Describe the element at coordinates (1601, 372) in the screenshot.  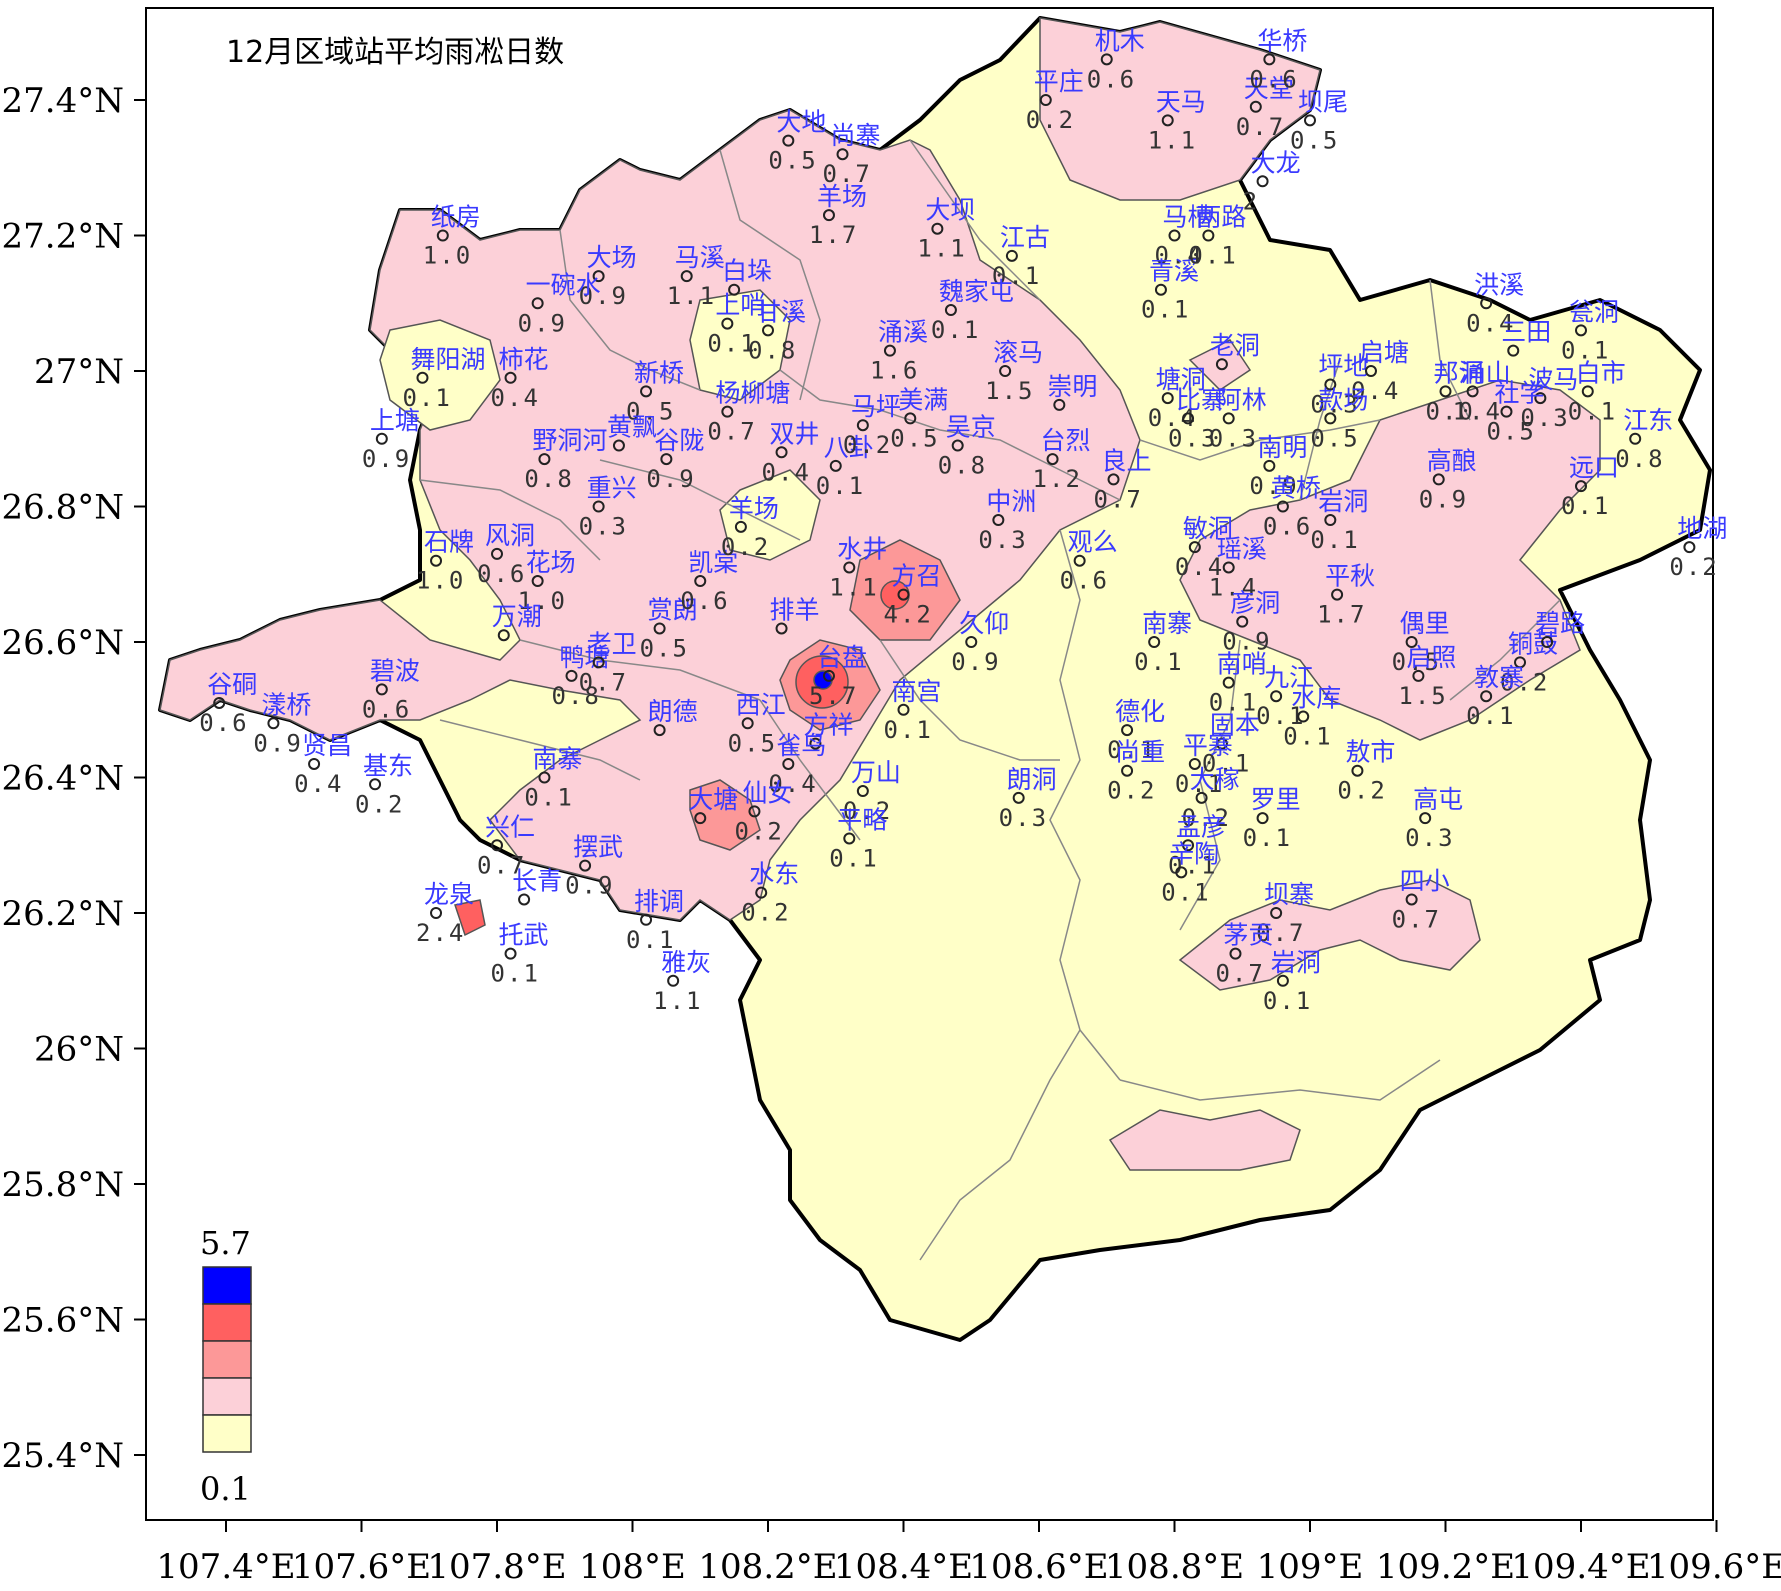
I see `station-name: 白市` at that location.